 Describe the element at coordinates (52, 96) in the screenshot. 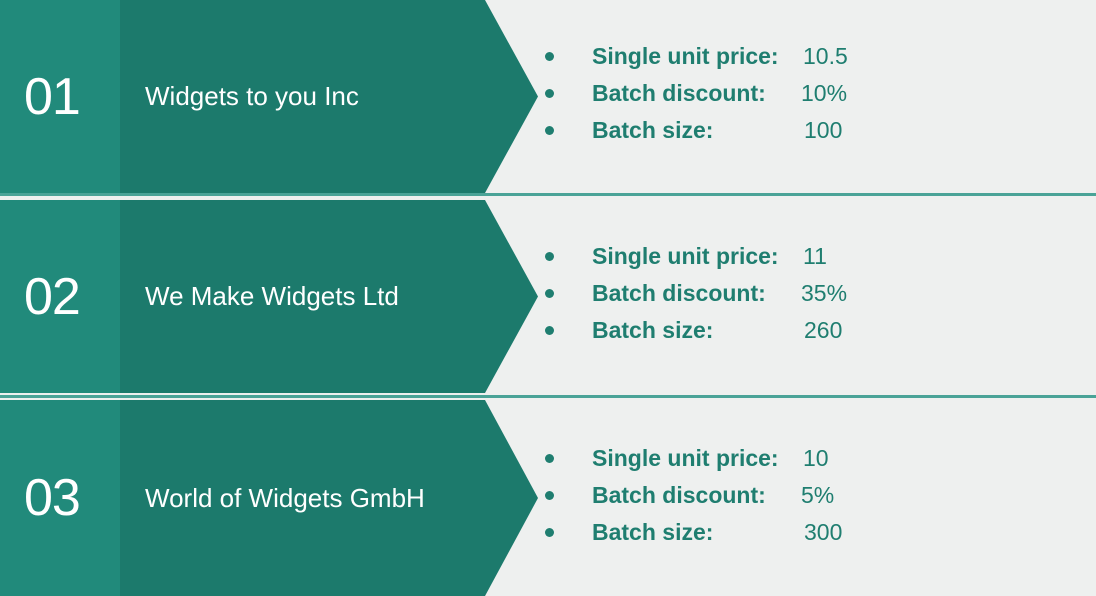

I see `supplier-number: 01` at that location.